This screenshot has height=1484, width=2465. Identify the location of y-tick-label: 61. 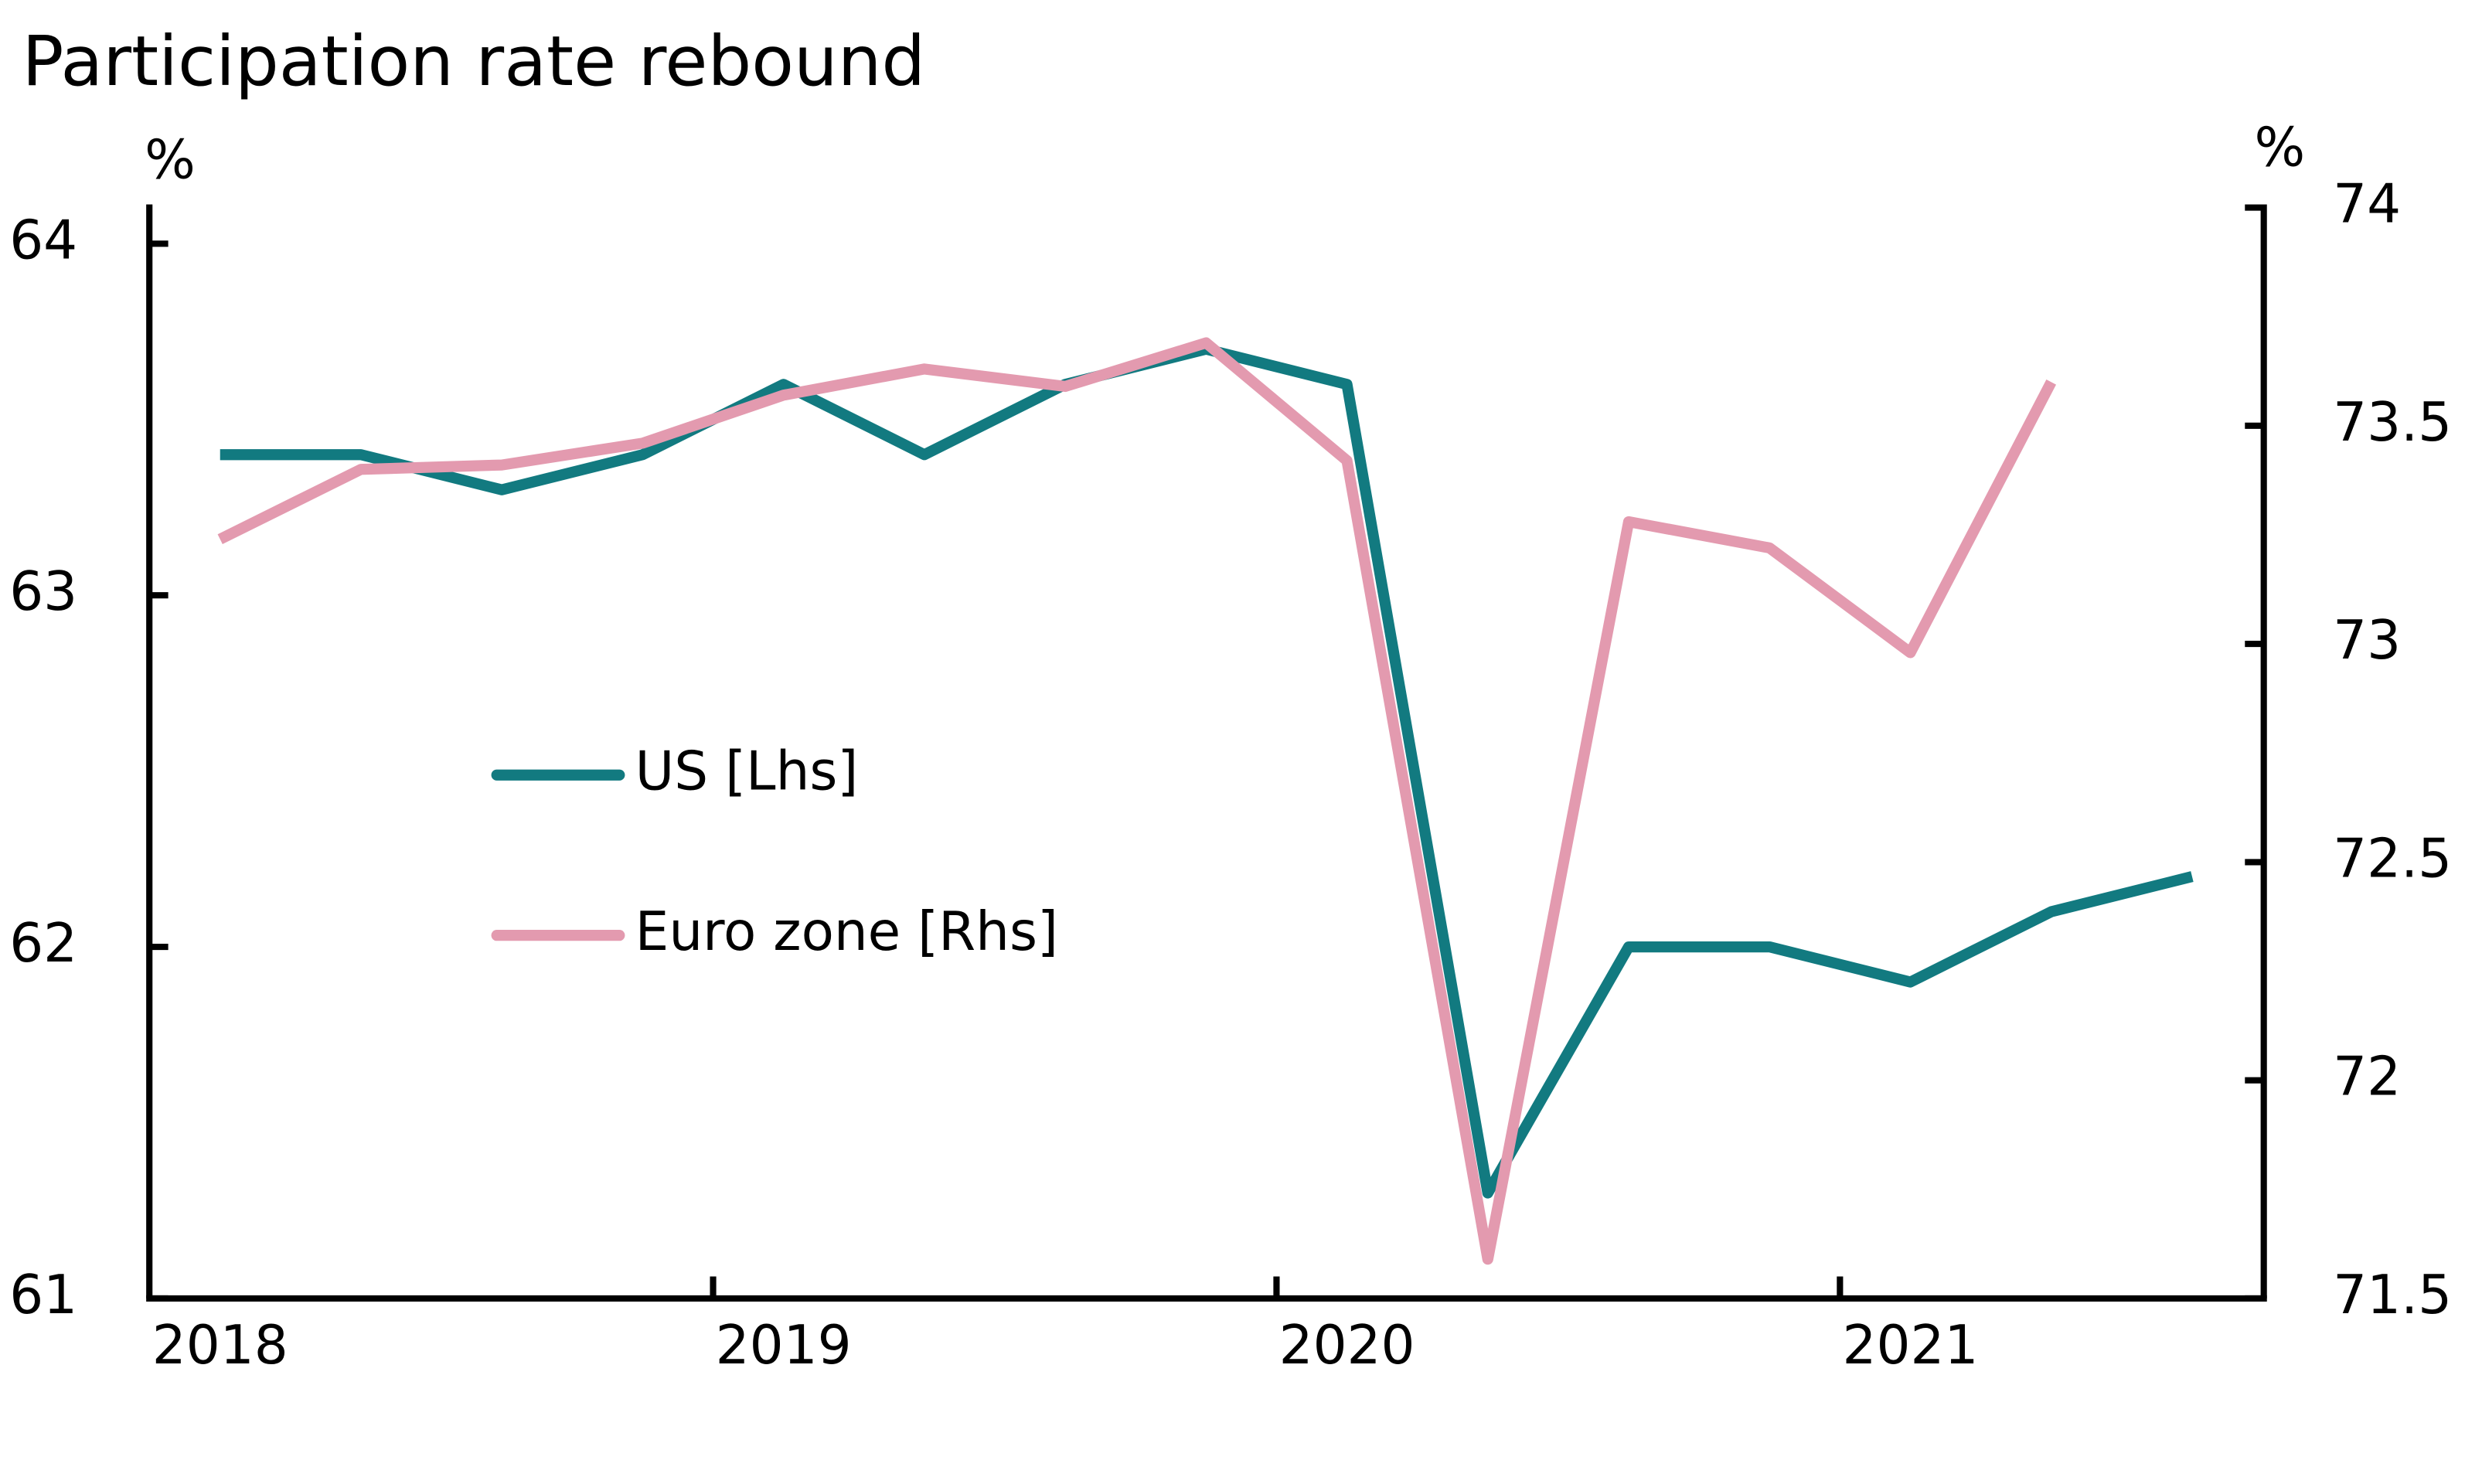
(43, 1295).